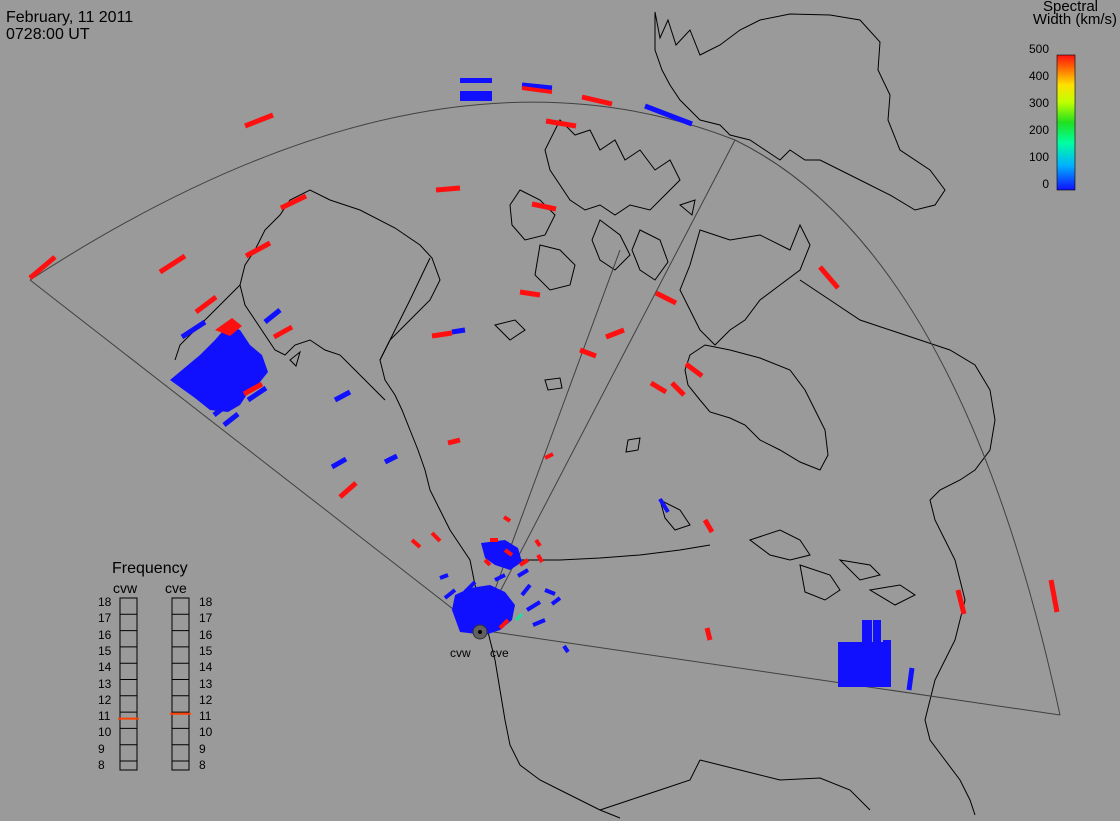 The width and height of the screenshot is (1120, 821). I want to click on colorbar-tick: 500, so click(1038, 49).